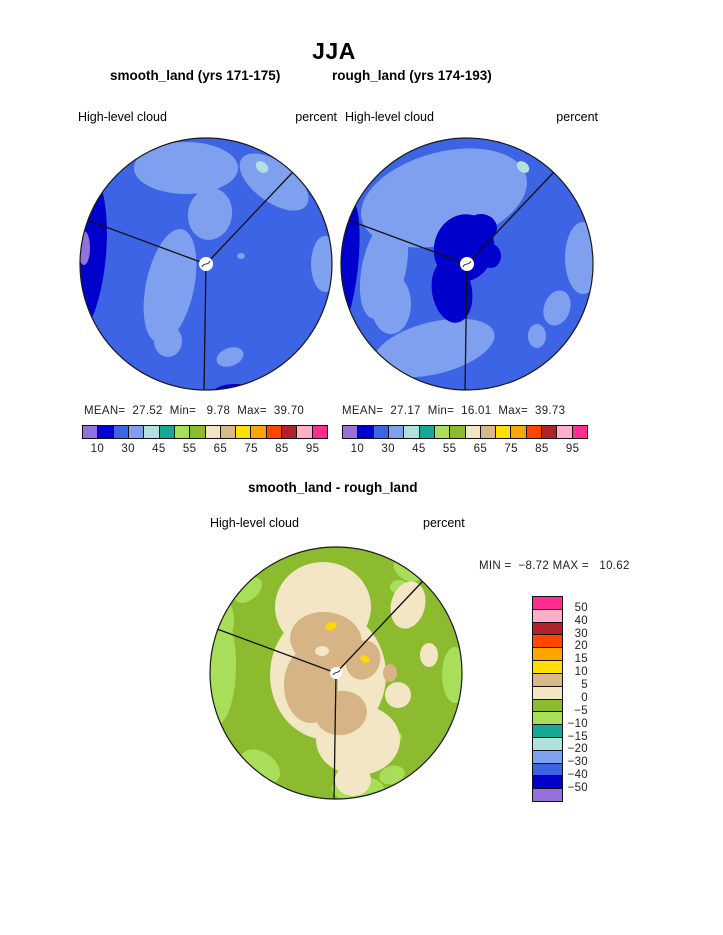  I want to click on rough-map-outline, so click(467, 264).